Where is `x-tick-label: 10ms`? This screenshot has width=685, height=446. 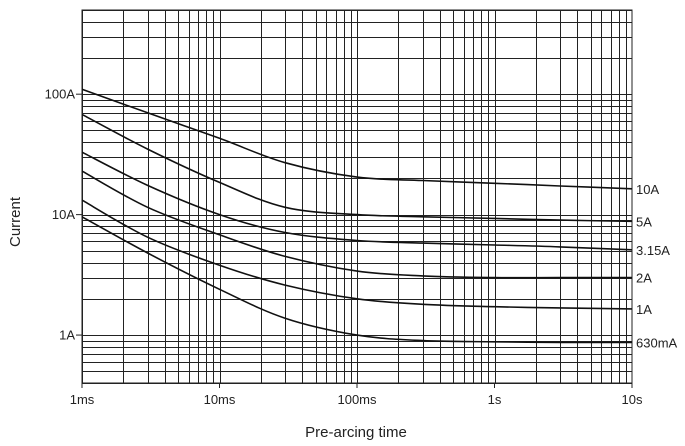
x-tick-label: 10ms is located at coordinates (220, 399).